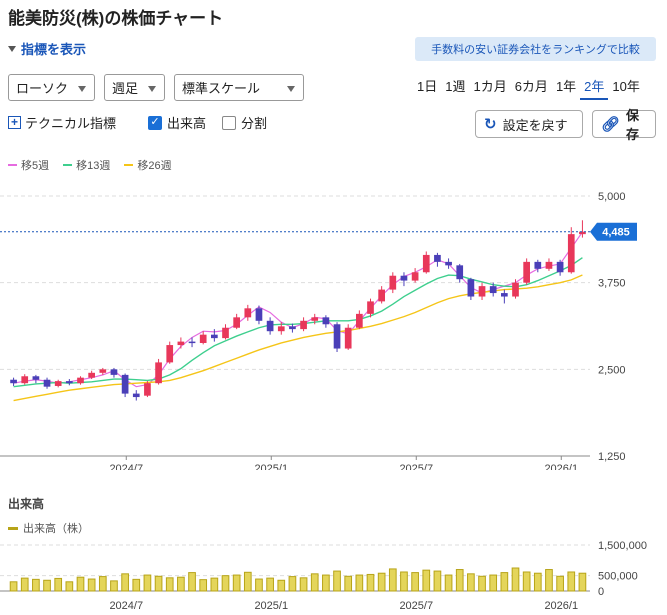 Image resolution: width=667 pixels, height=615 pixels. What do you see at coordinates (535, 125) in the screenshot?
I see `reset-settings-label: 設定を戻す` at bounding box center [535, 125].